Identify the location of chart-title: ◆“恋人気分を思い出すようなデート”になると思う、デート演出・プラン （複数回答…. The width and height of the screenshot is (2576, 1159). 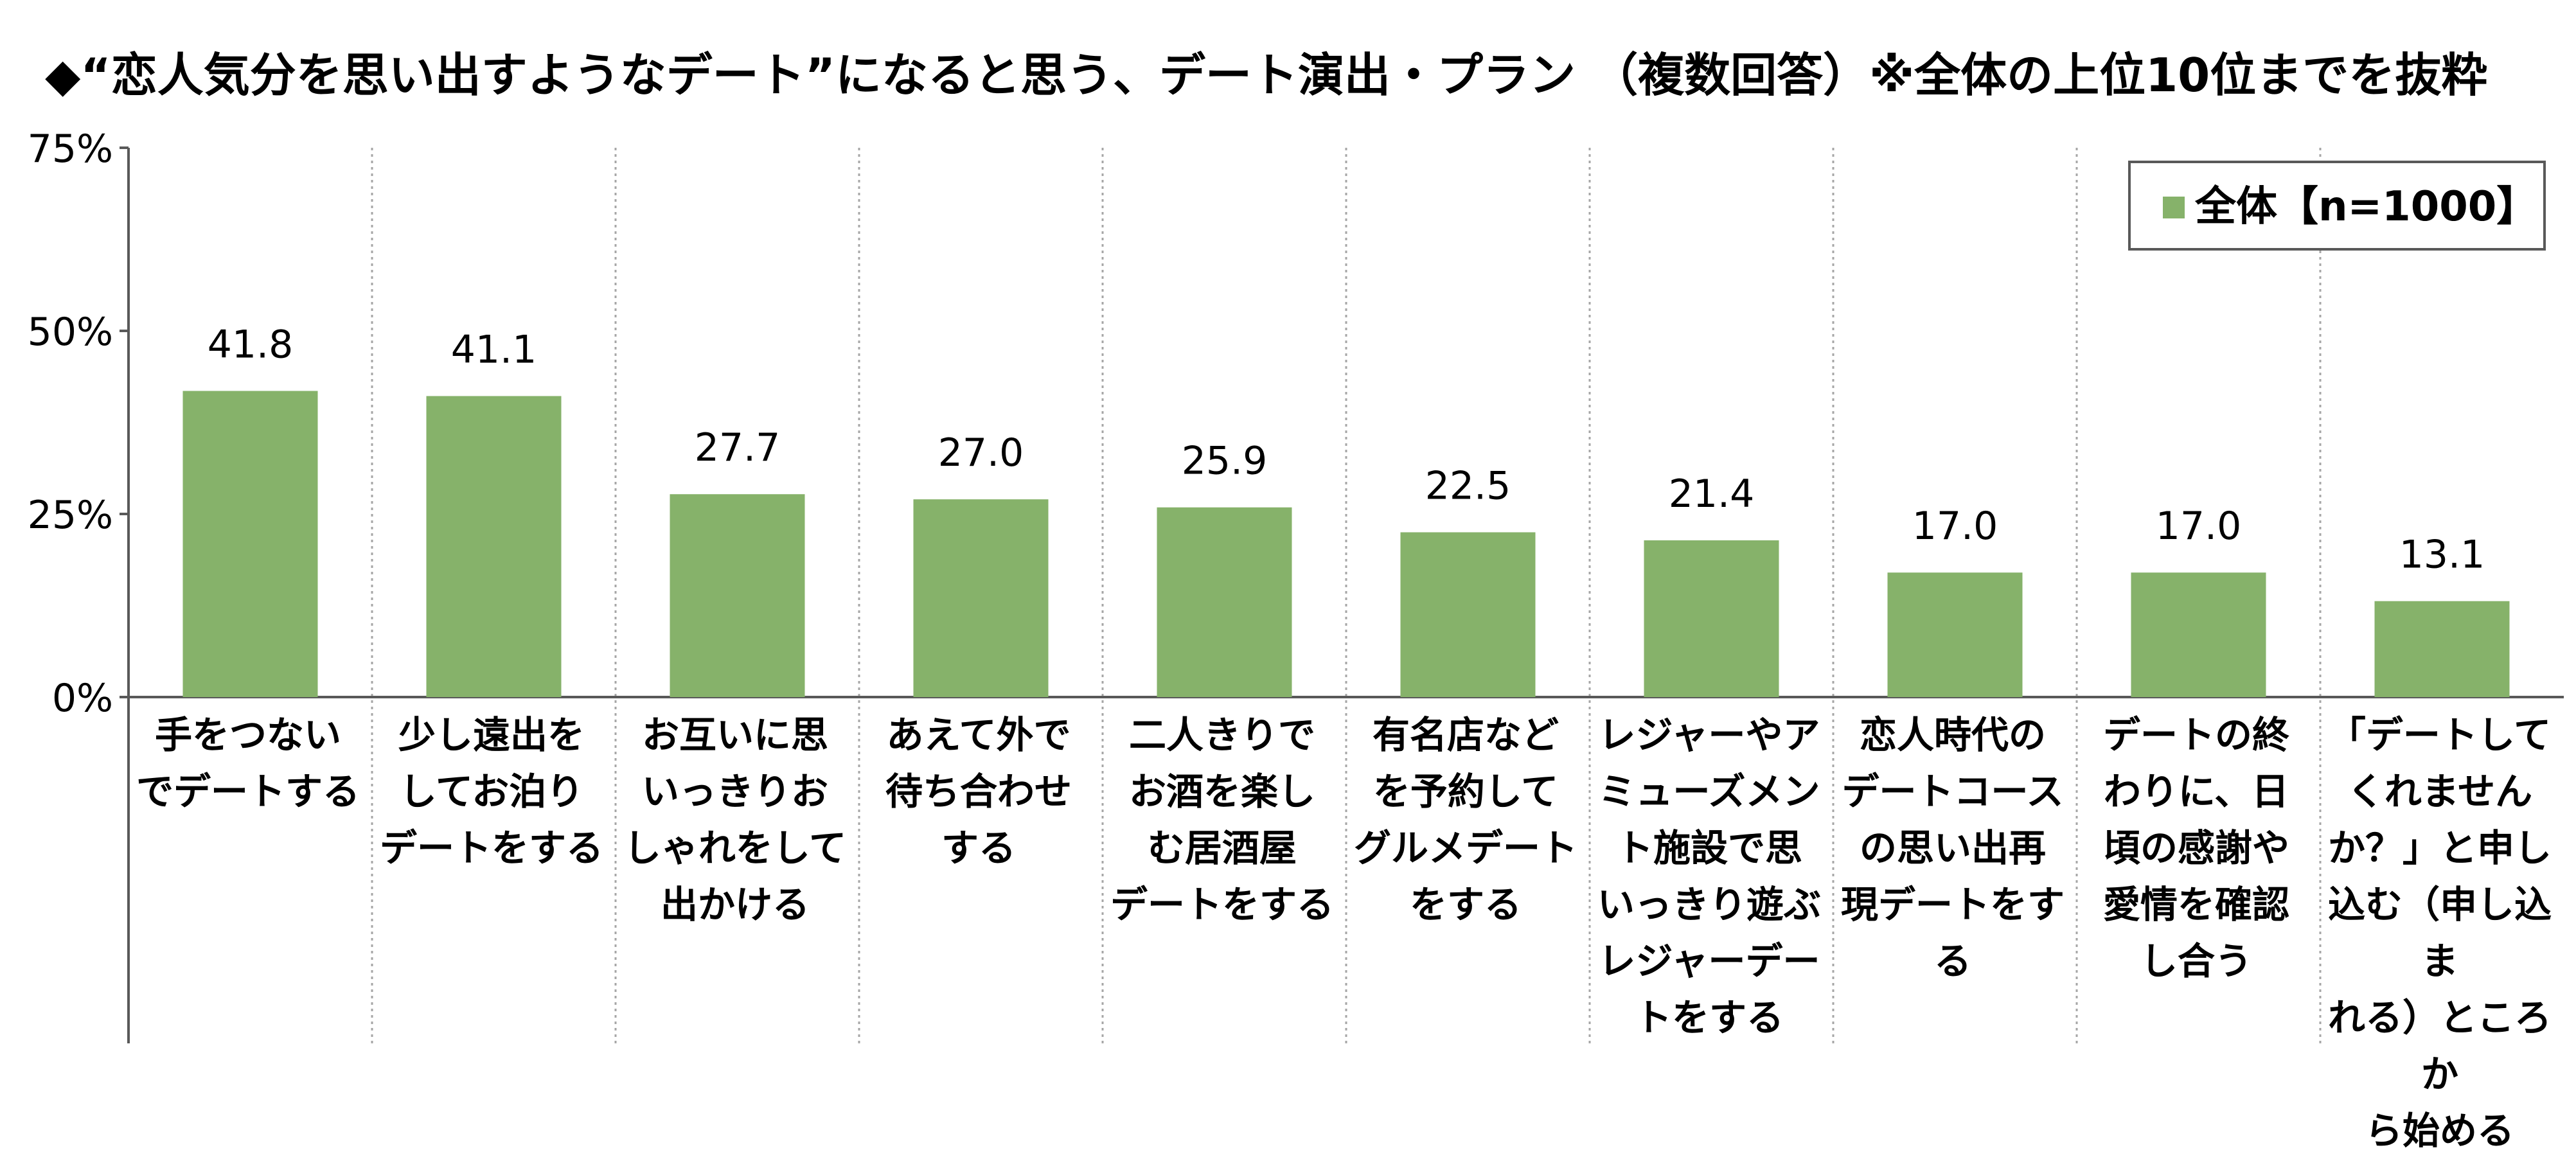
(1267, 75).